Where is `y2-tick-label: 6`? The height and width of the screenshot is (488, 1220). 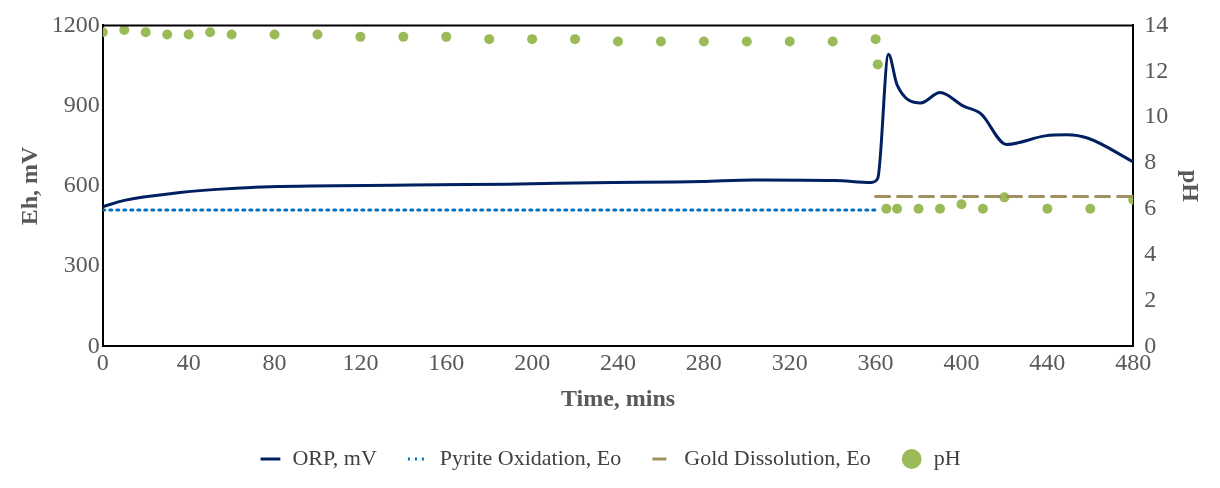 y2-tick-label: 6 is located at coordinates (1150, 207).